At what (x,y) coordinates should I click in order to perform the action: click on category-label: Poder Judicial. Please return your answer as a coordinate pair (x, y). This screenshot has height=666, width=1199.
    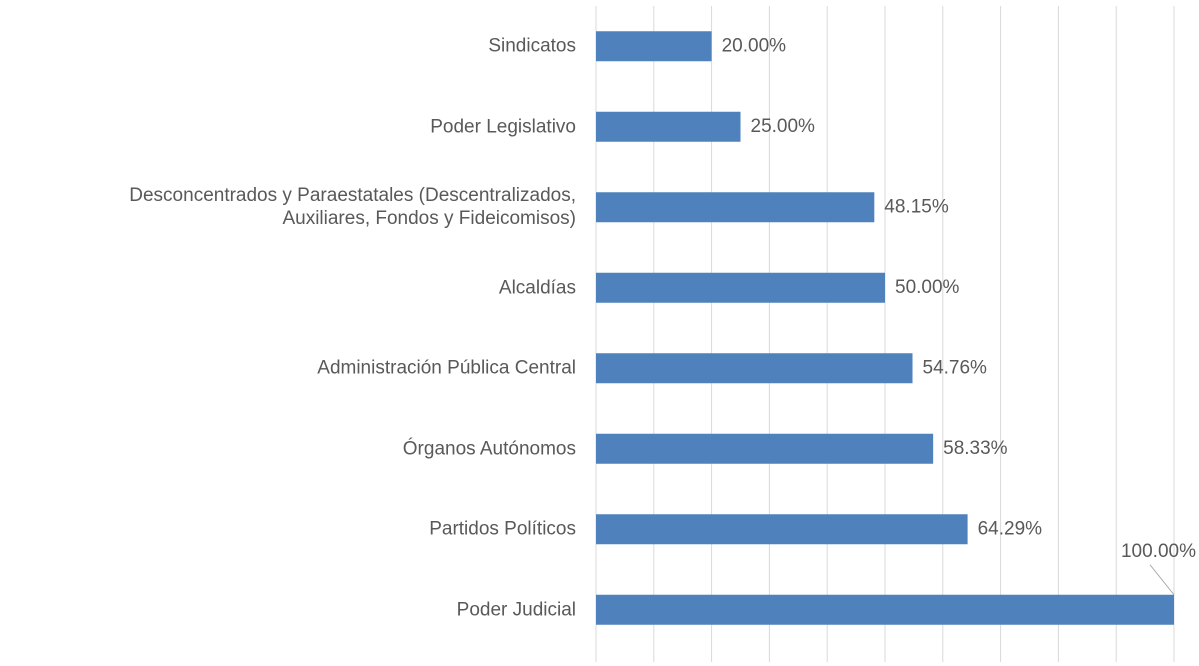
    Looking at the image, I should click on (516, 610).